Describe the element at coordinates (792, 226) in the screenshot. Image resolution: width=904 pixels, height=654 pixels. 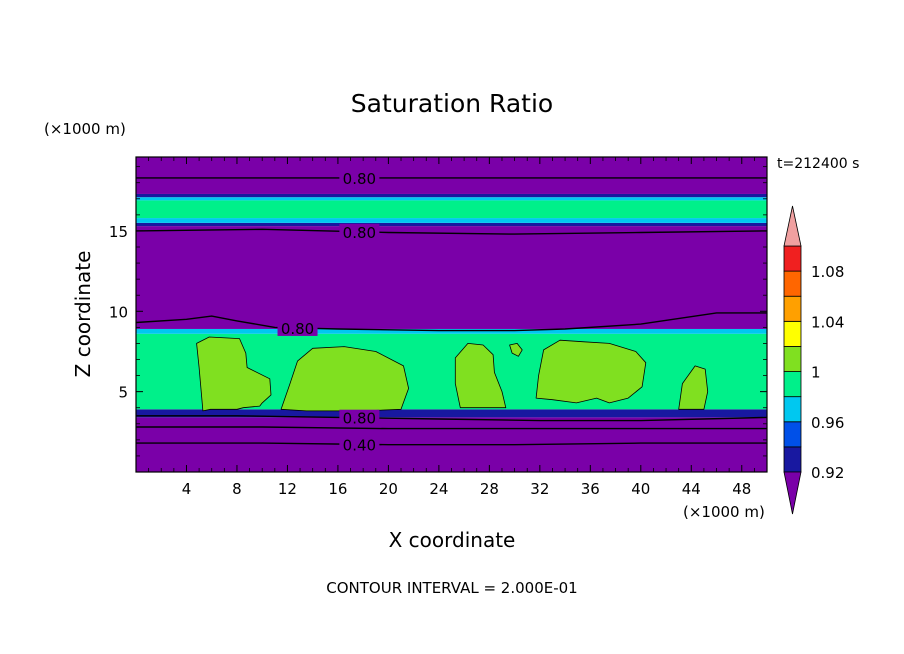
I see `colorbar-overflow-triangle` at that location.